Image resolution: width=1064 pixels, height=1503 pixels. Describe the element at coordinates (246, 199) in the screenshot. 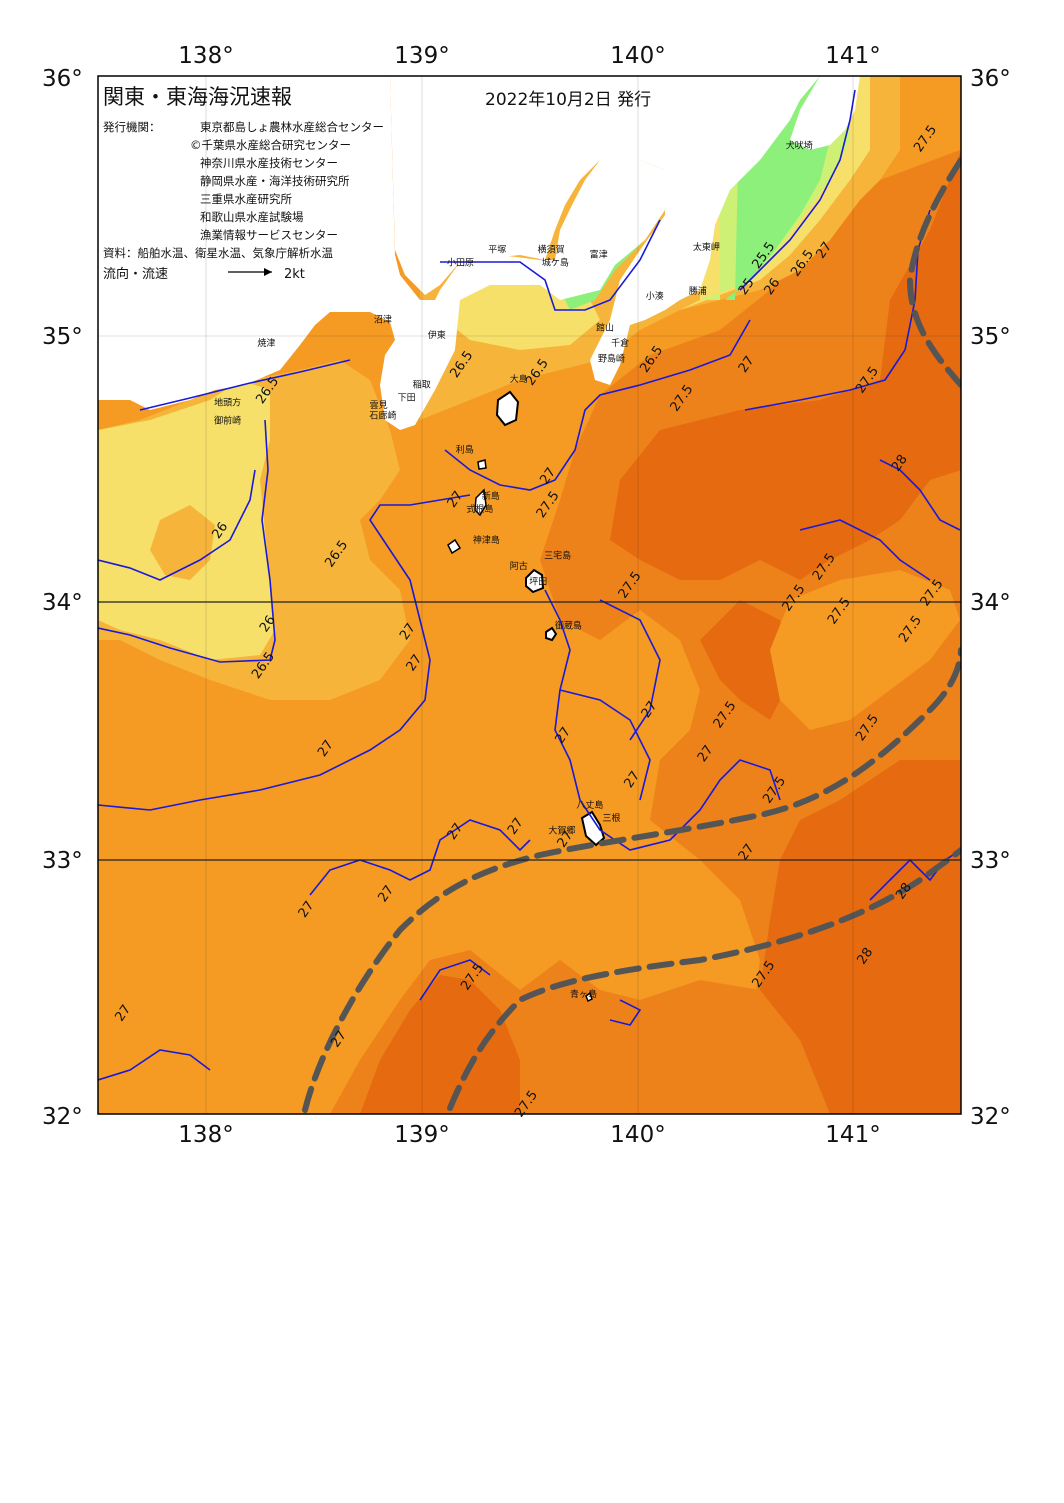

I see `issuer-line: 三重県水産研究所` at that location.